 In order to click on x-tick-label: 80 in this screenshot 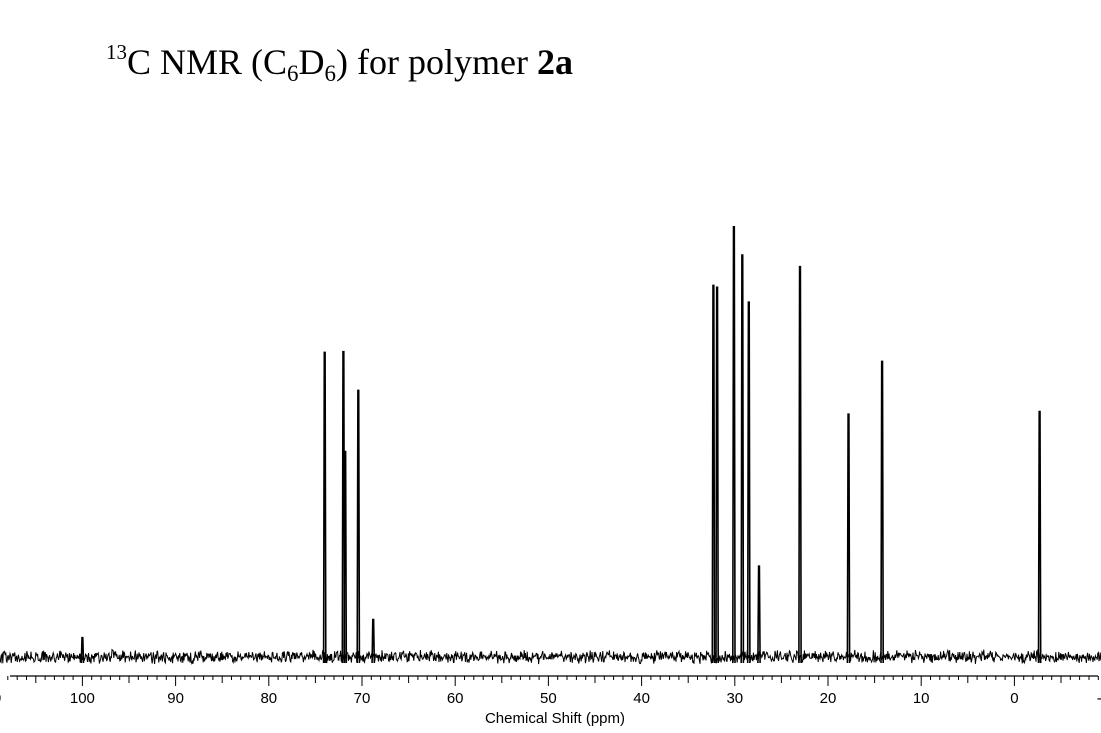, I will do `click(268, 698)`.